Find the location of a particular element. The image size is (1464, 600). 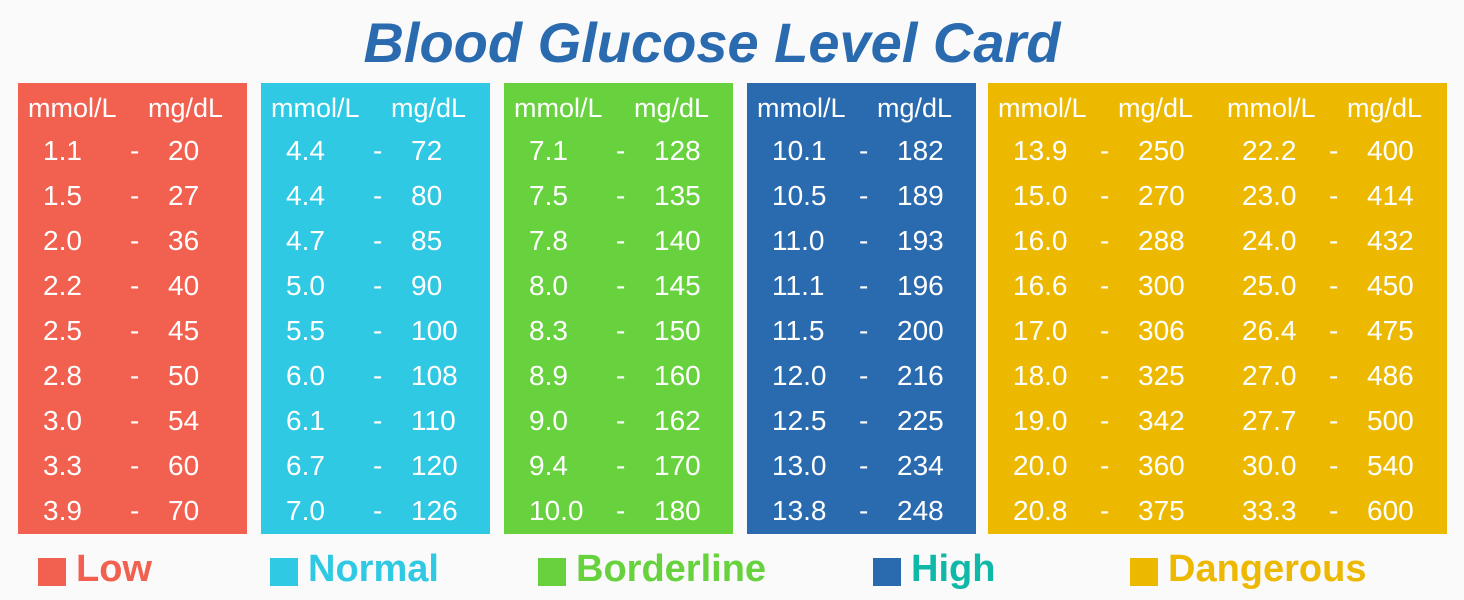

mgdl-value: 475 is located at coordinates (1390, 330).